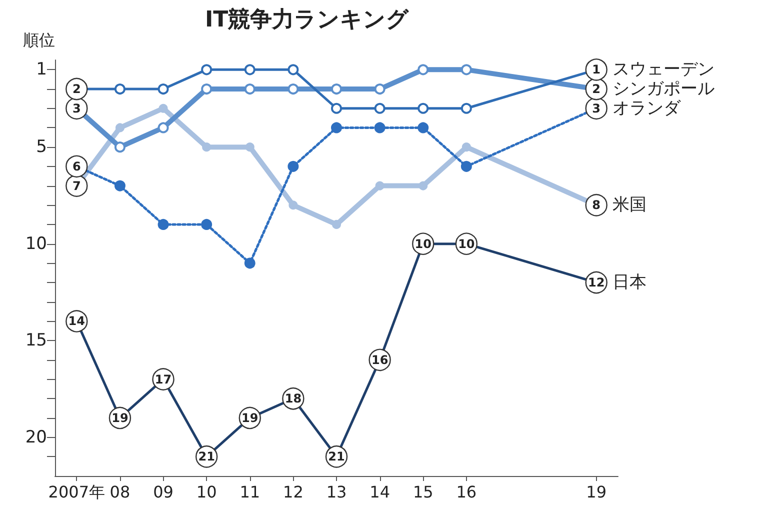  I want to click on chart-title: IT競争力ランキング, so click(307, 19).